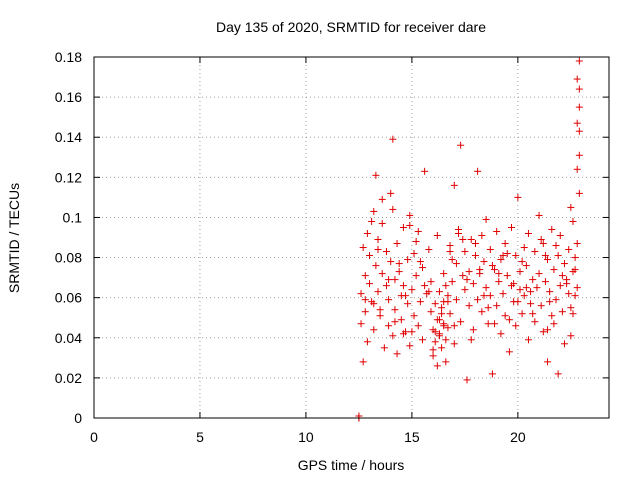 The width and height of the screenshot is (640, 480). What do you see at coordinates (68, 338) in the screenshot?
I see `y-tick-label: 0.04` at bounding box center [68, 338].